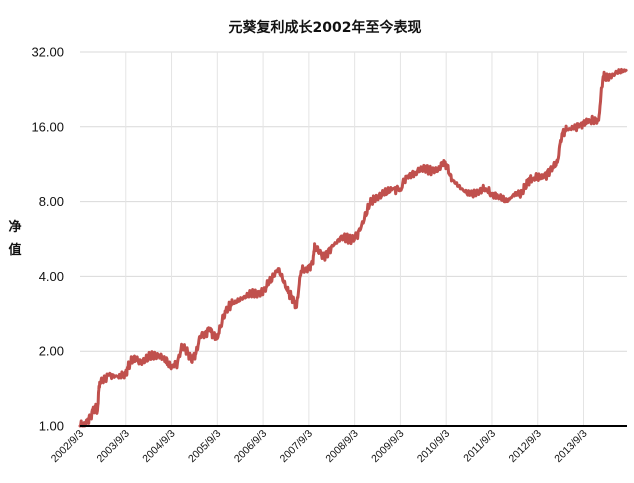 Image resolution: width=634 pixels, height=483 pixels. What do you see at coordinates (158, 446) in the screenshot?
I see `x-tick-label: 2004/9/3` at bounding box center [158, 446].